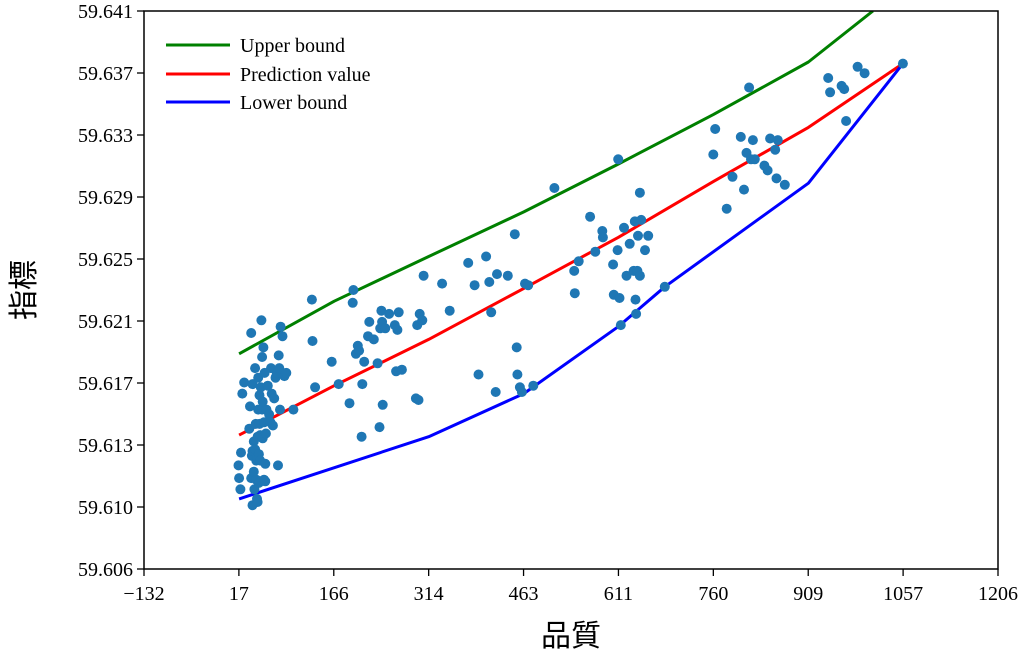  I want to click on y-tick-label: 59.633, so click(105, 136).